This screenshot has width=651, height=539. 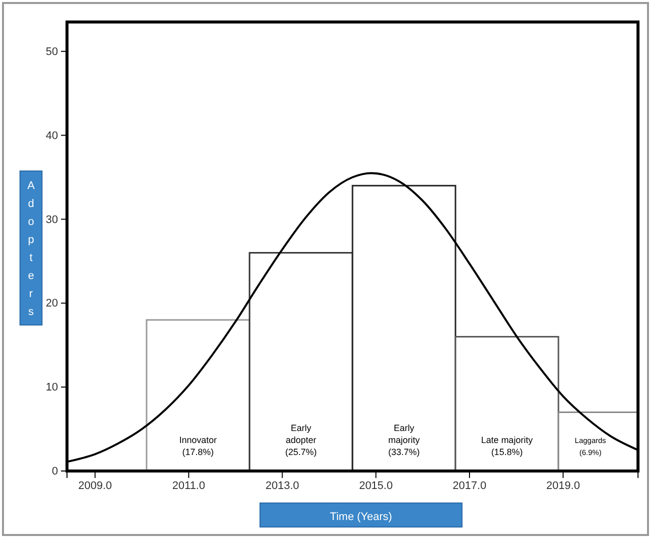 I want to click on y-tick-label: 50, so click(x=52, y=52).